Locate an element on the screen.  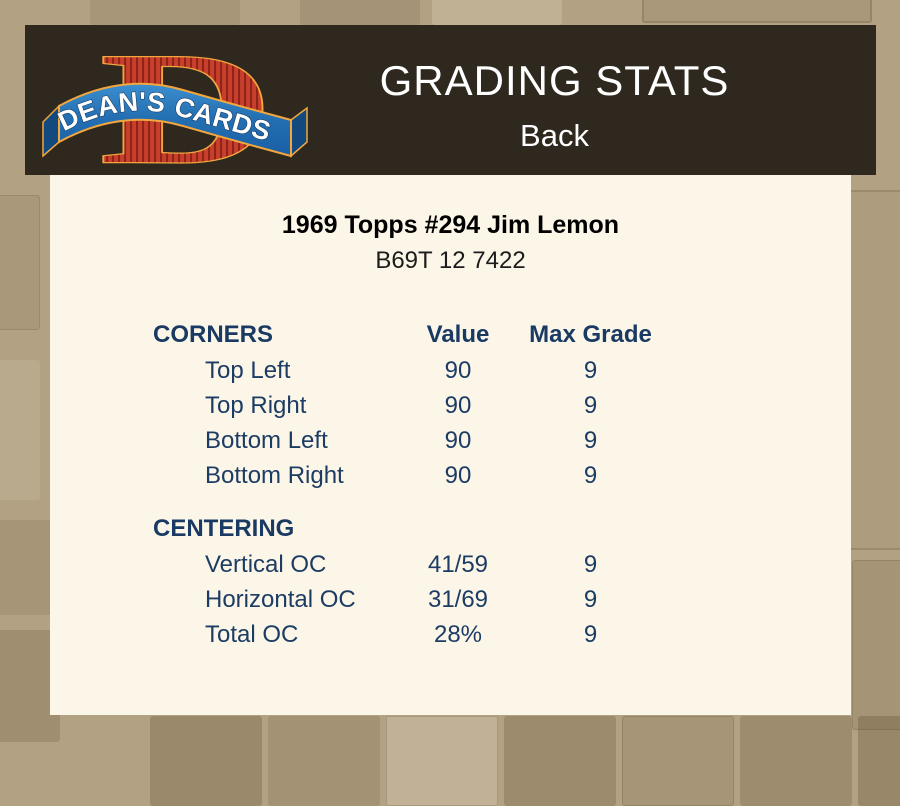
card-code: B69T 12 7422 is located at coordinates (450, 260).